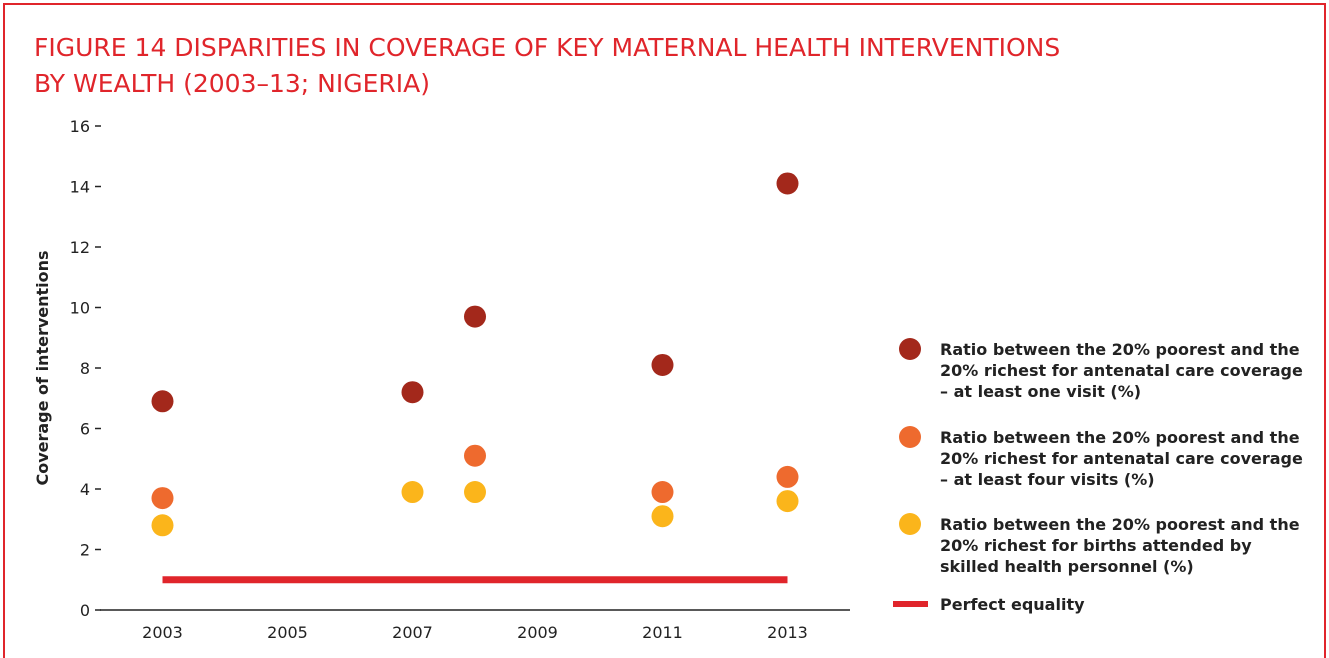 This screenshot has height=658, width=1329. Describe the element at coordinates (85, 489) in the screenshot. I see `y-tick-label: 4` at that location.